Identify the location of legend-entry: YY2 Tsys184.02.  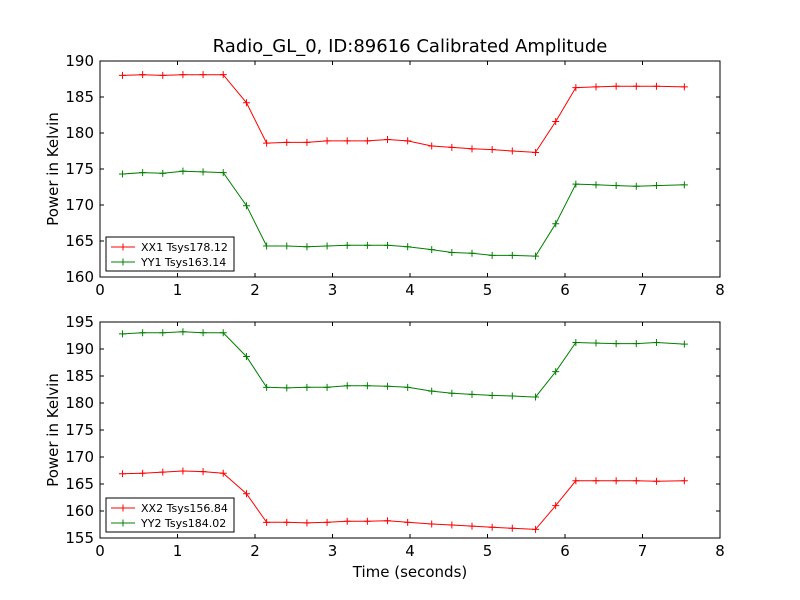
(183, 523).